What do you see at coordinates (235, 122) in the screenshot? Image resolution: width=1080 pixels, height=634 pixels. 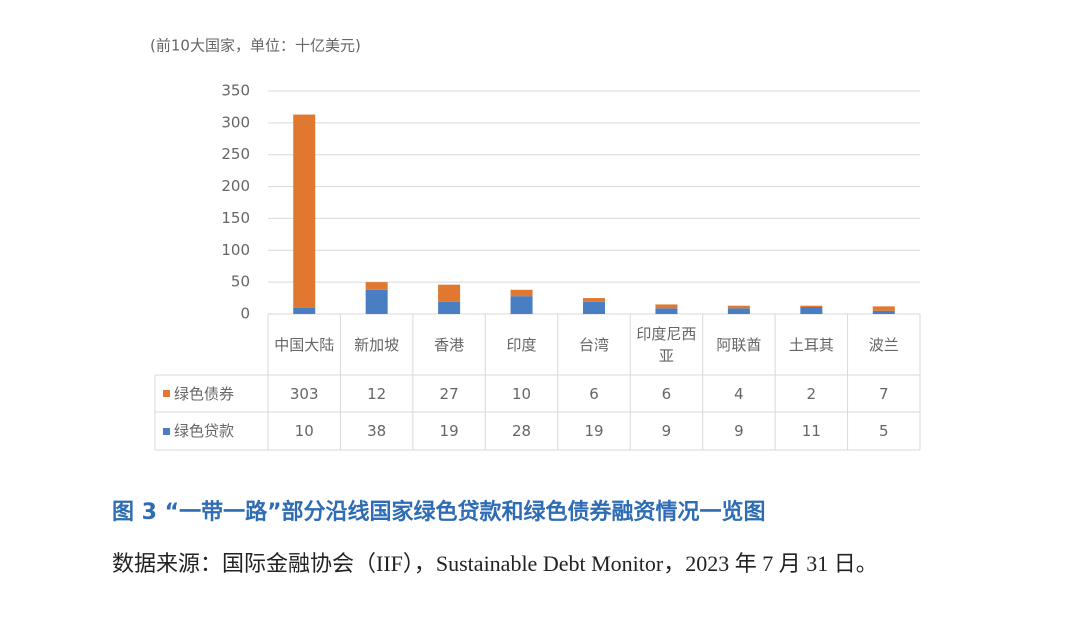 I see `y-tick-label: 300` at bounding box center [235, 122].